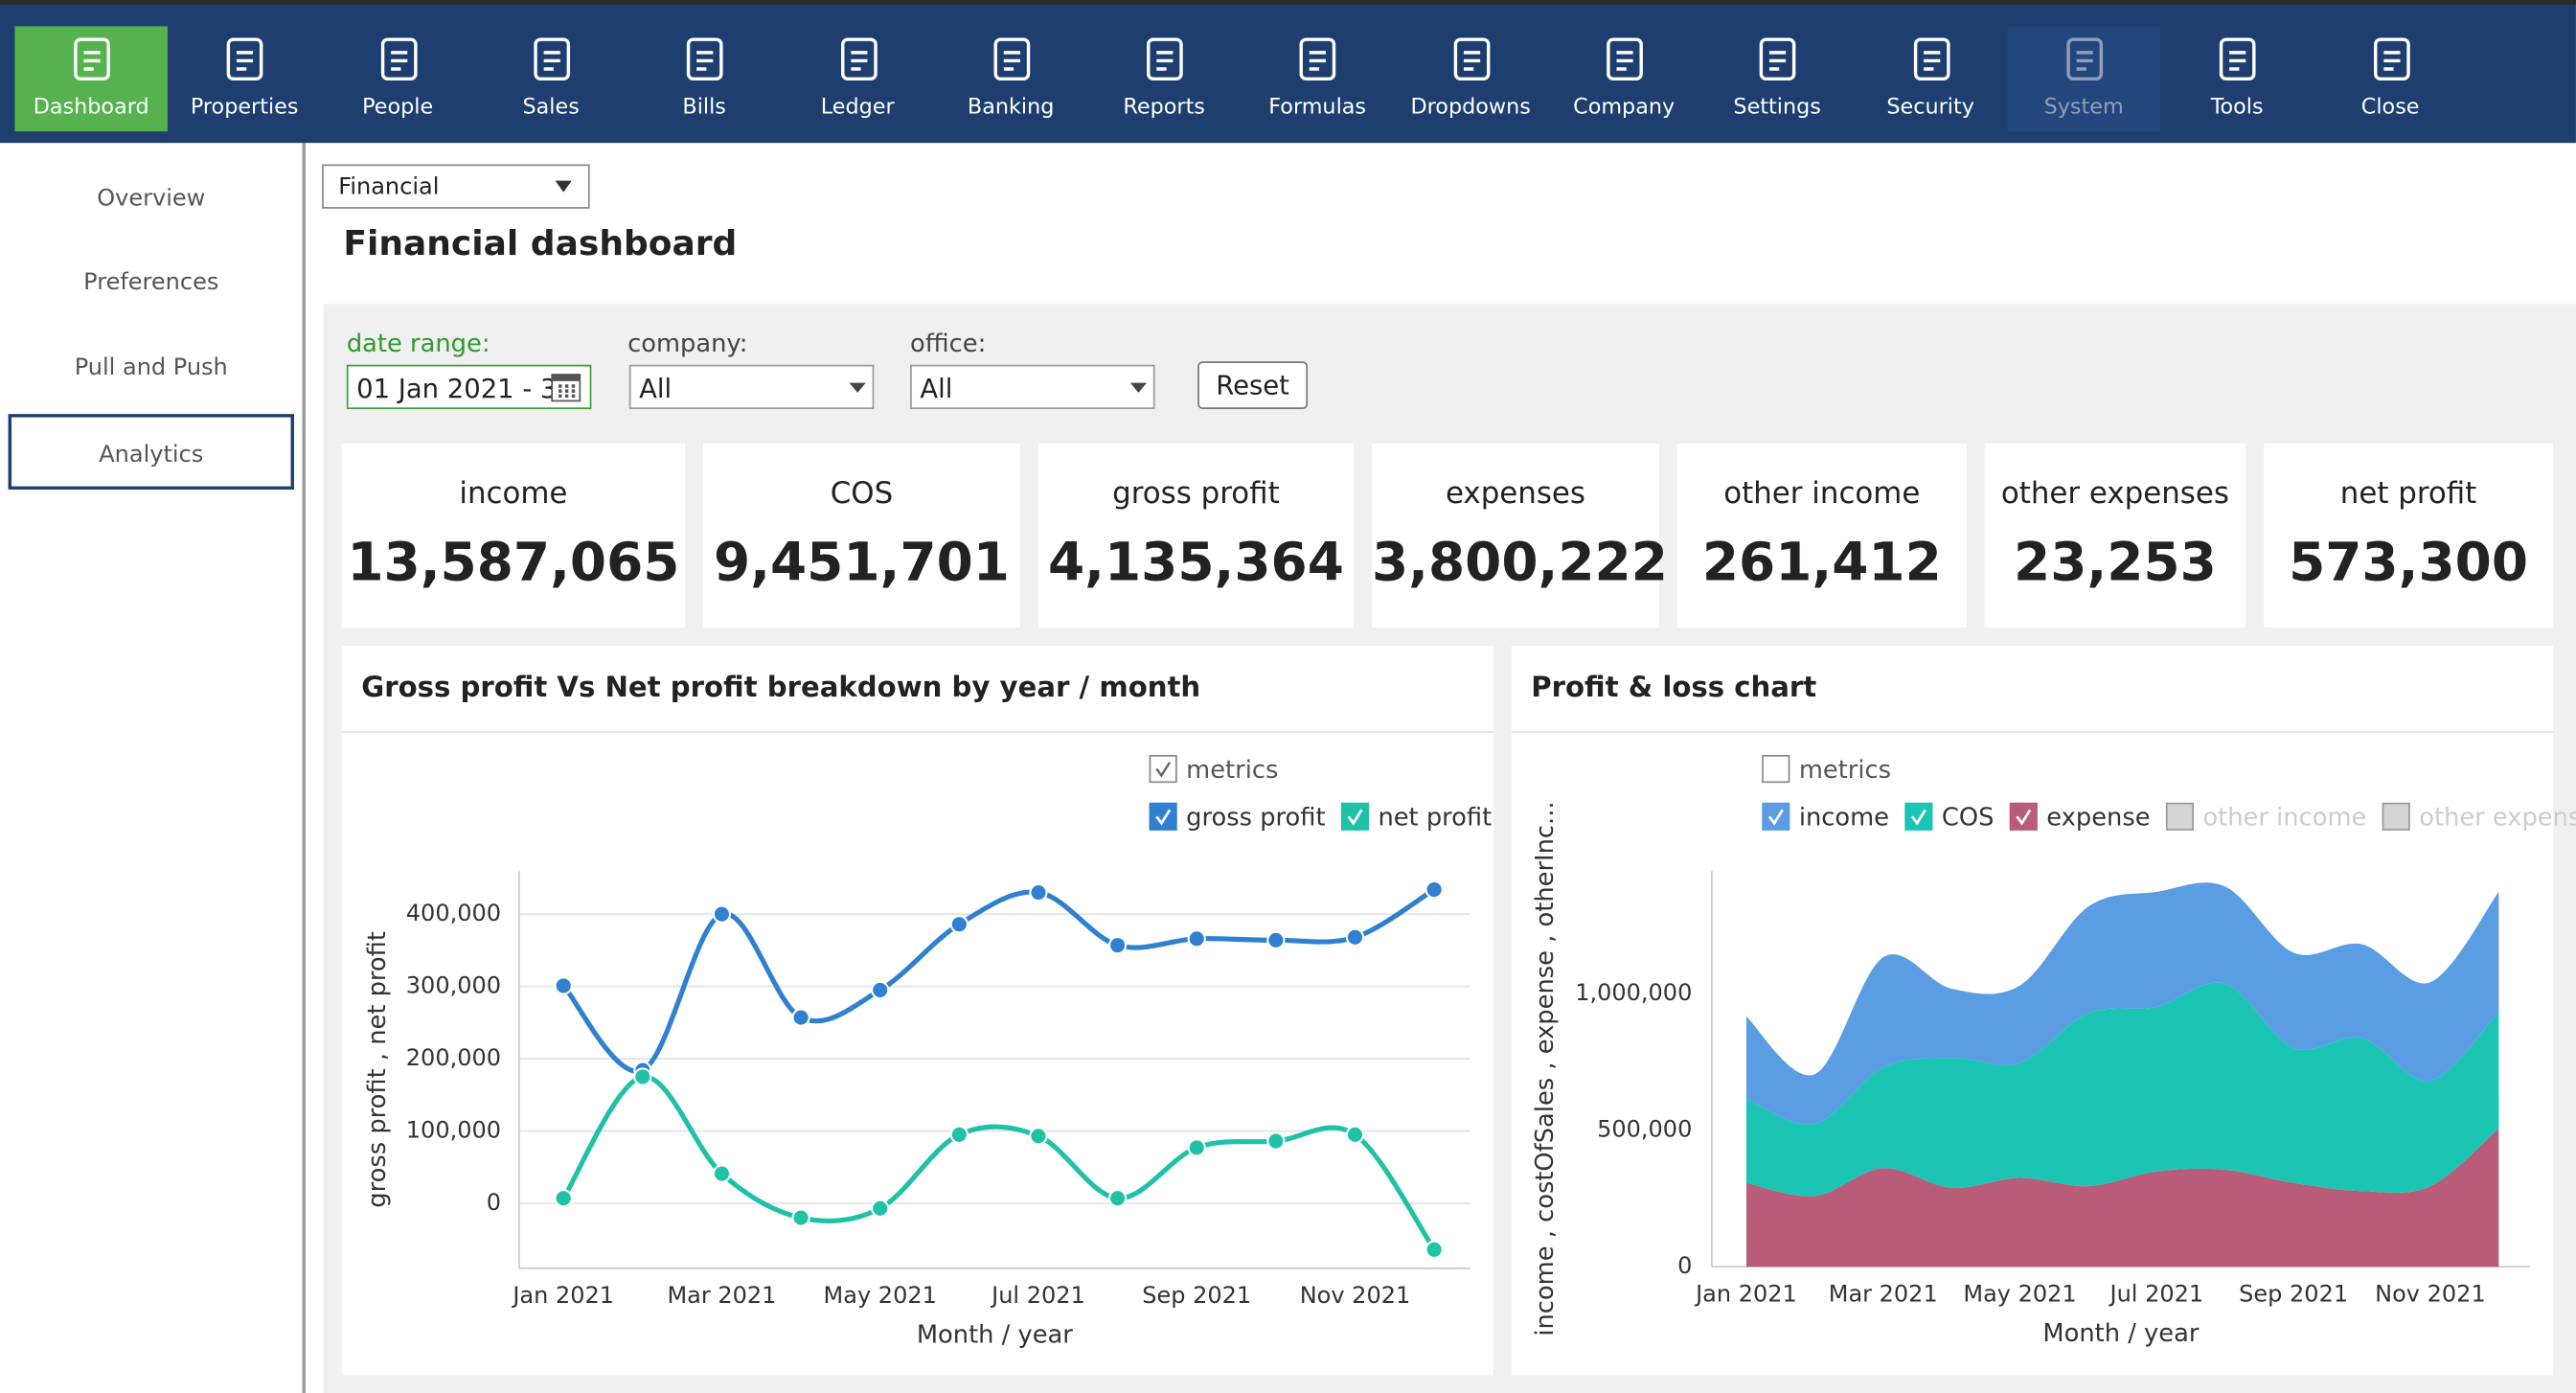  I want to click on nav-item: Tools, so click(2236, 78).